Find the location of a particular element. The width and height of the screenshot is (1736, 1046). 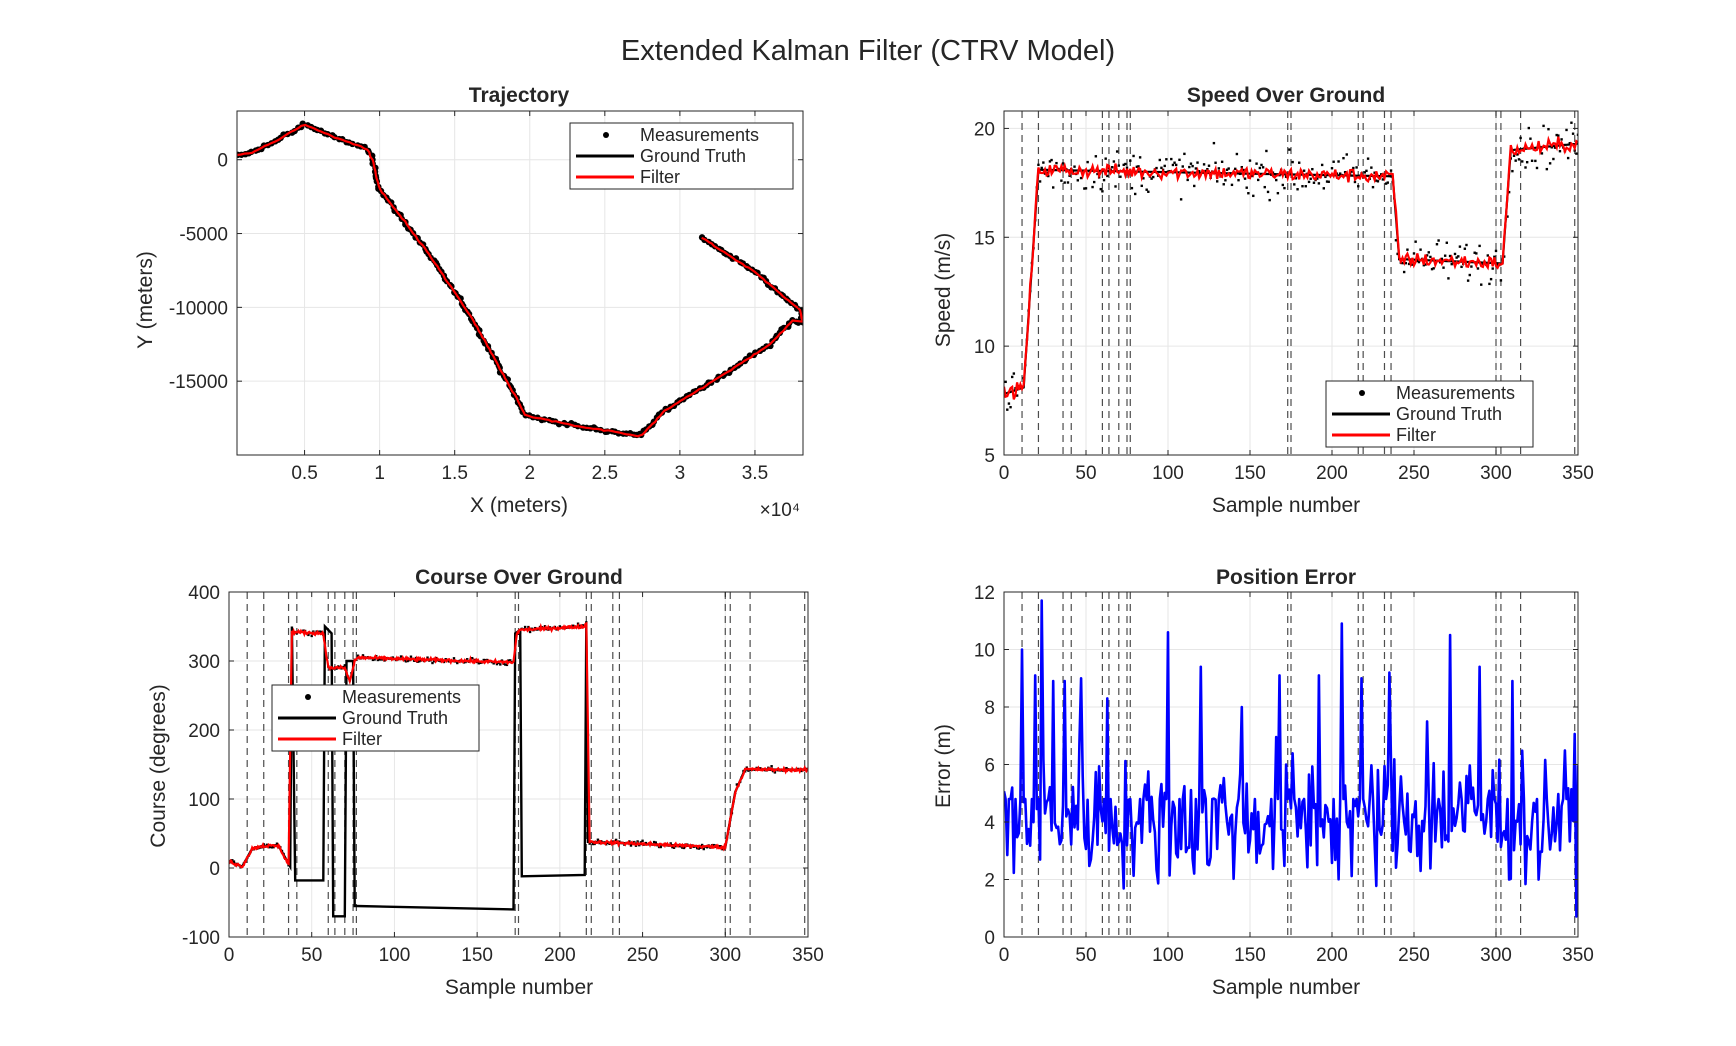

speed-y-tick-label: 20 is located at coordinates (984, 129).